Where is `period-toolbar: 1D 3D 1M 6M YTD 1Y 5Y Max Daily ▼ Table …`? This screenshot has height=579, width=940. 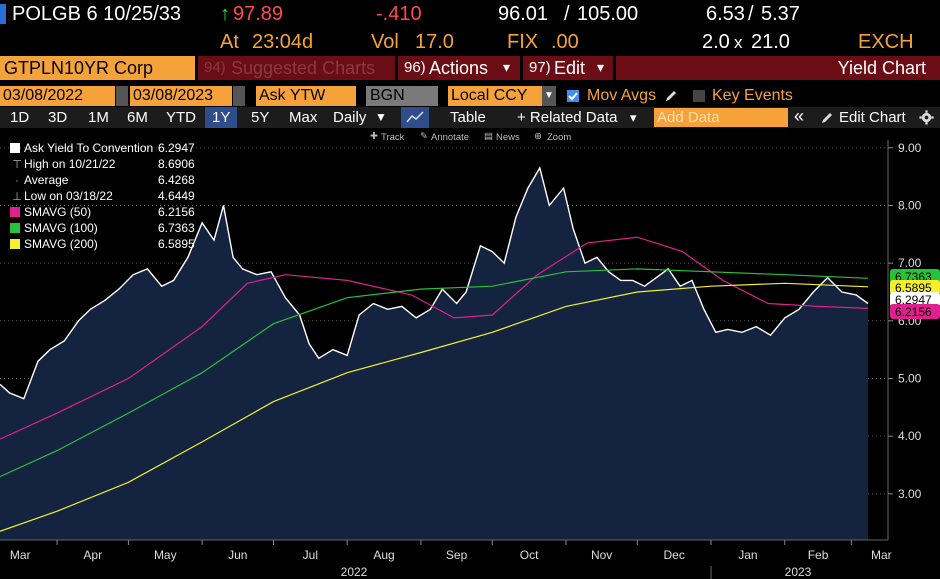
period-toolbar: 1D 3D 1M 6M YTD 1Y 5Y Max Daily ▼ Table … is located at coordinates (470, 117).